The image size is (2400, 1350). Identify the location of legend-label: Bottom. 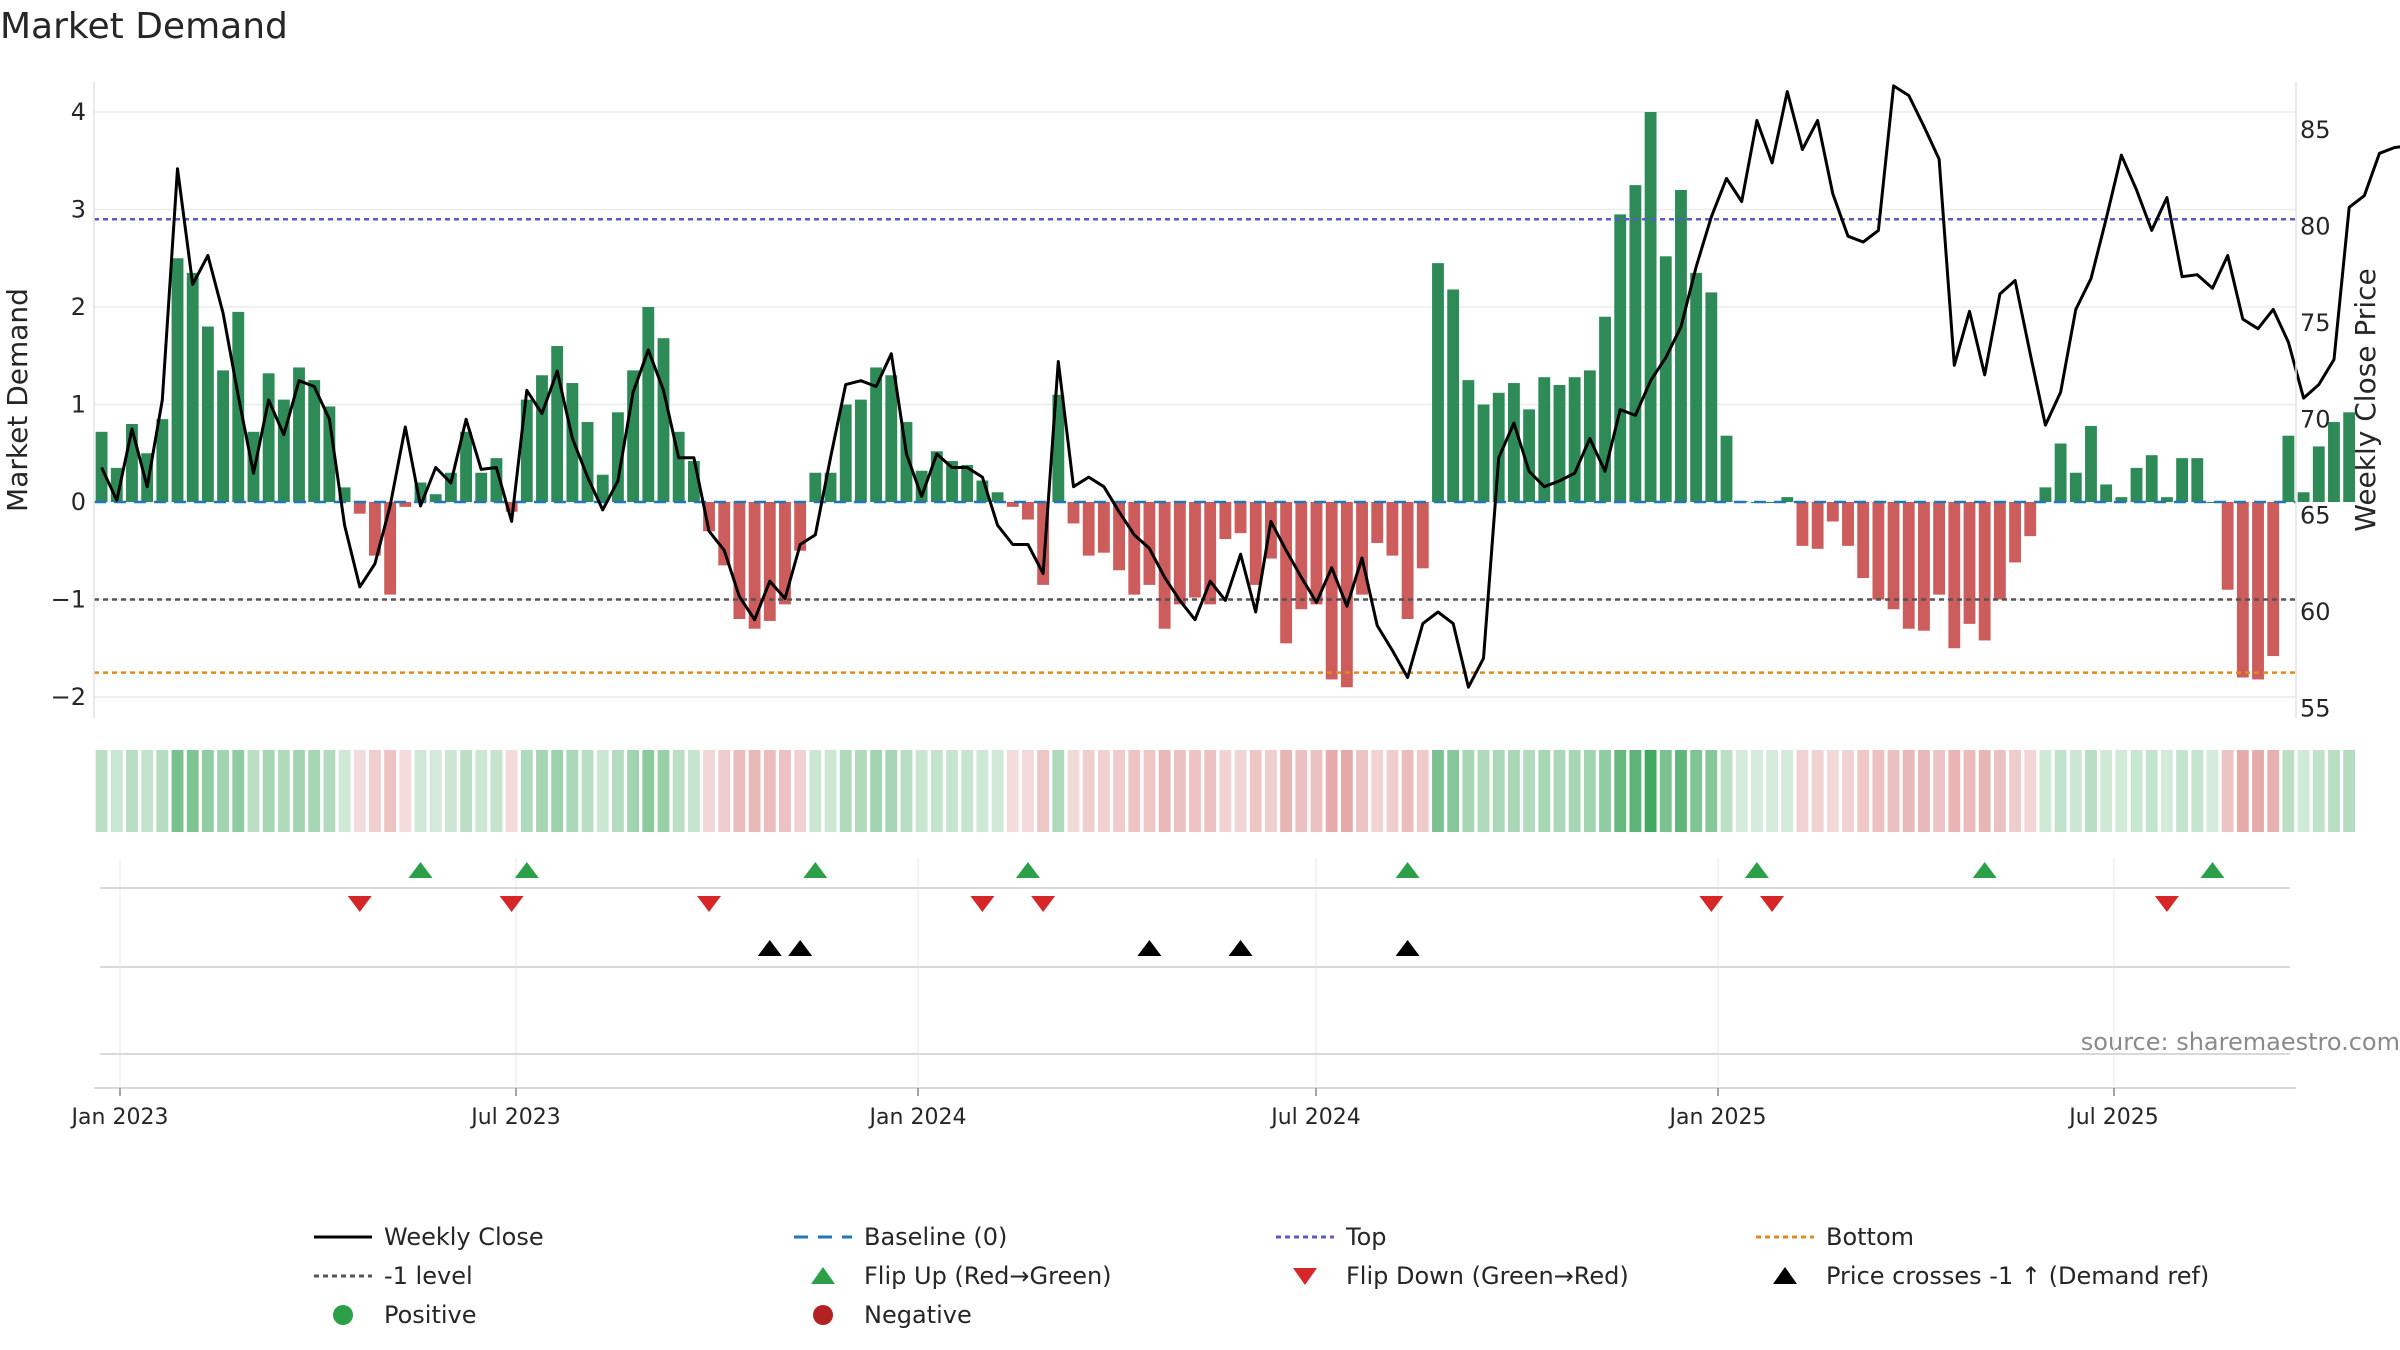
(1870, 1237).